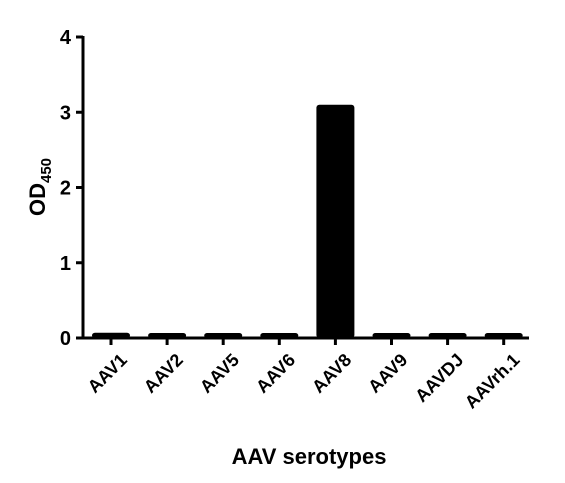  Describe the element at coordinates (439, 378) in the screenshot. I see `x-tick-label: AAVDJ` at that location.